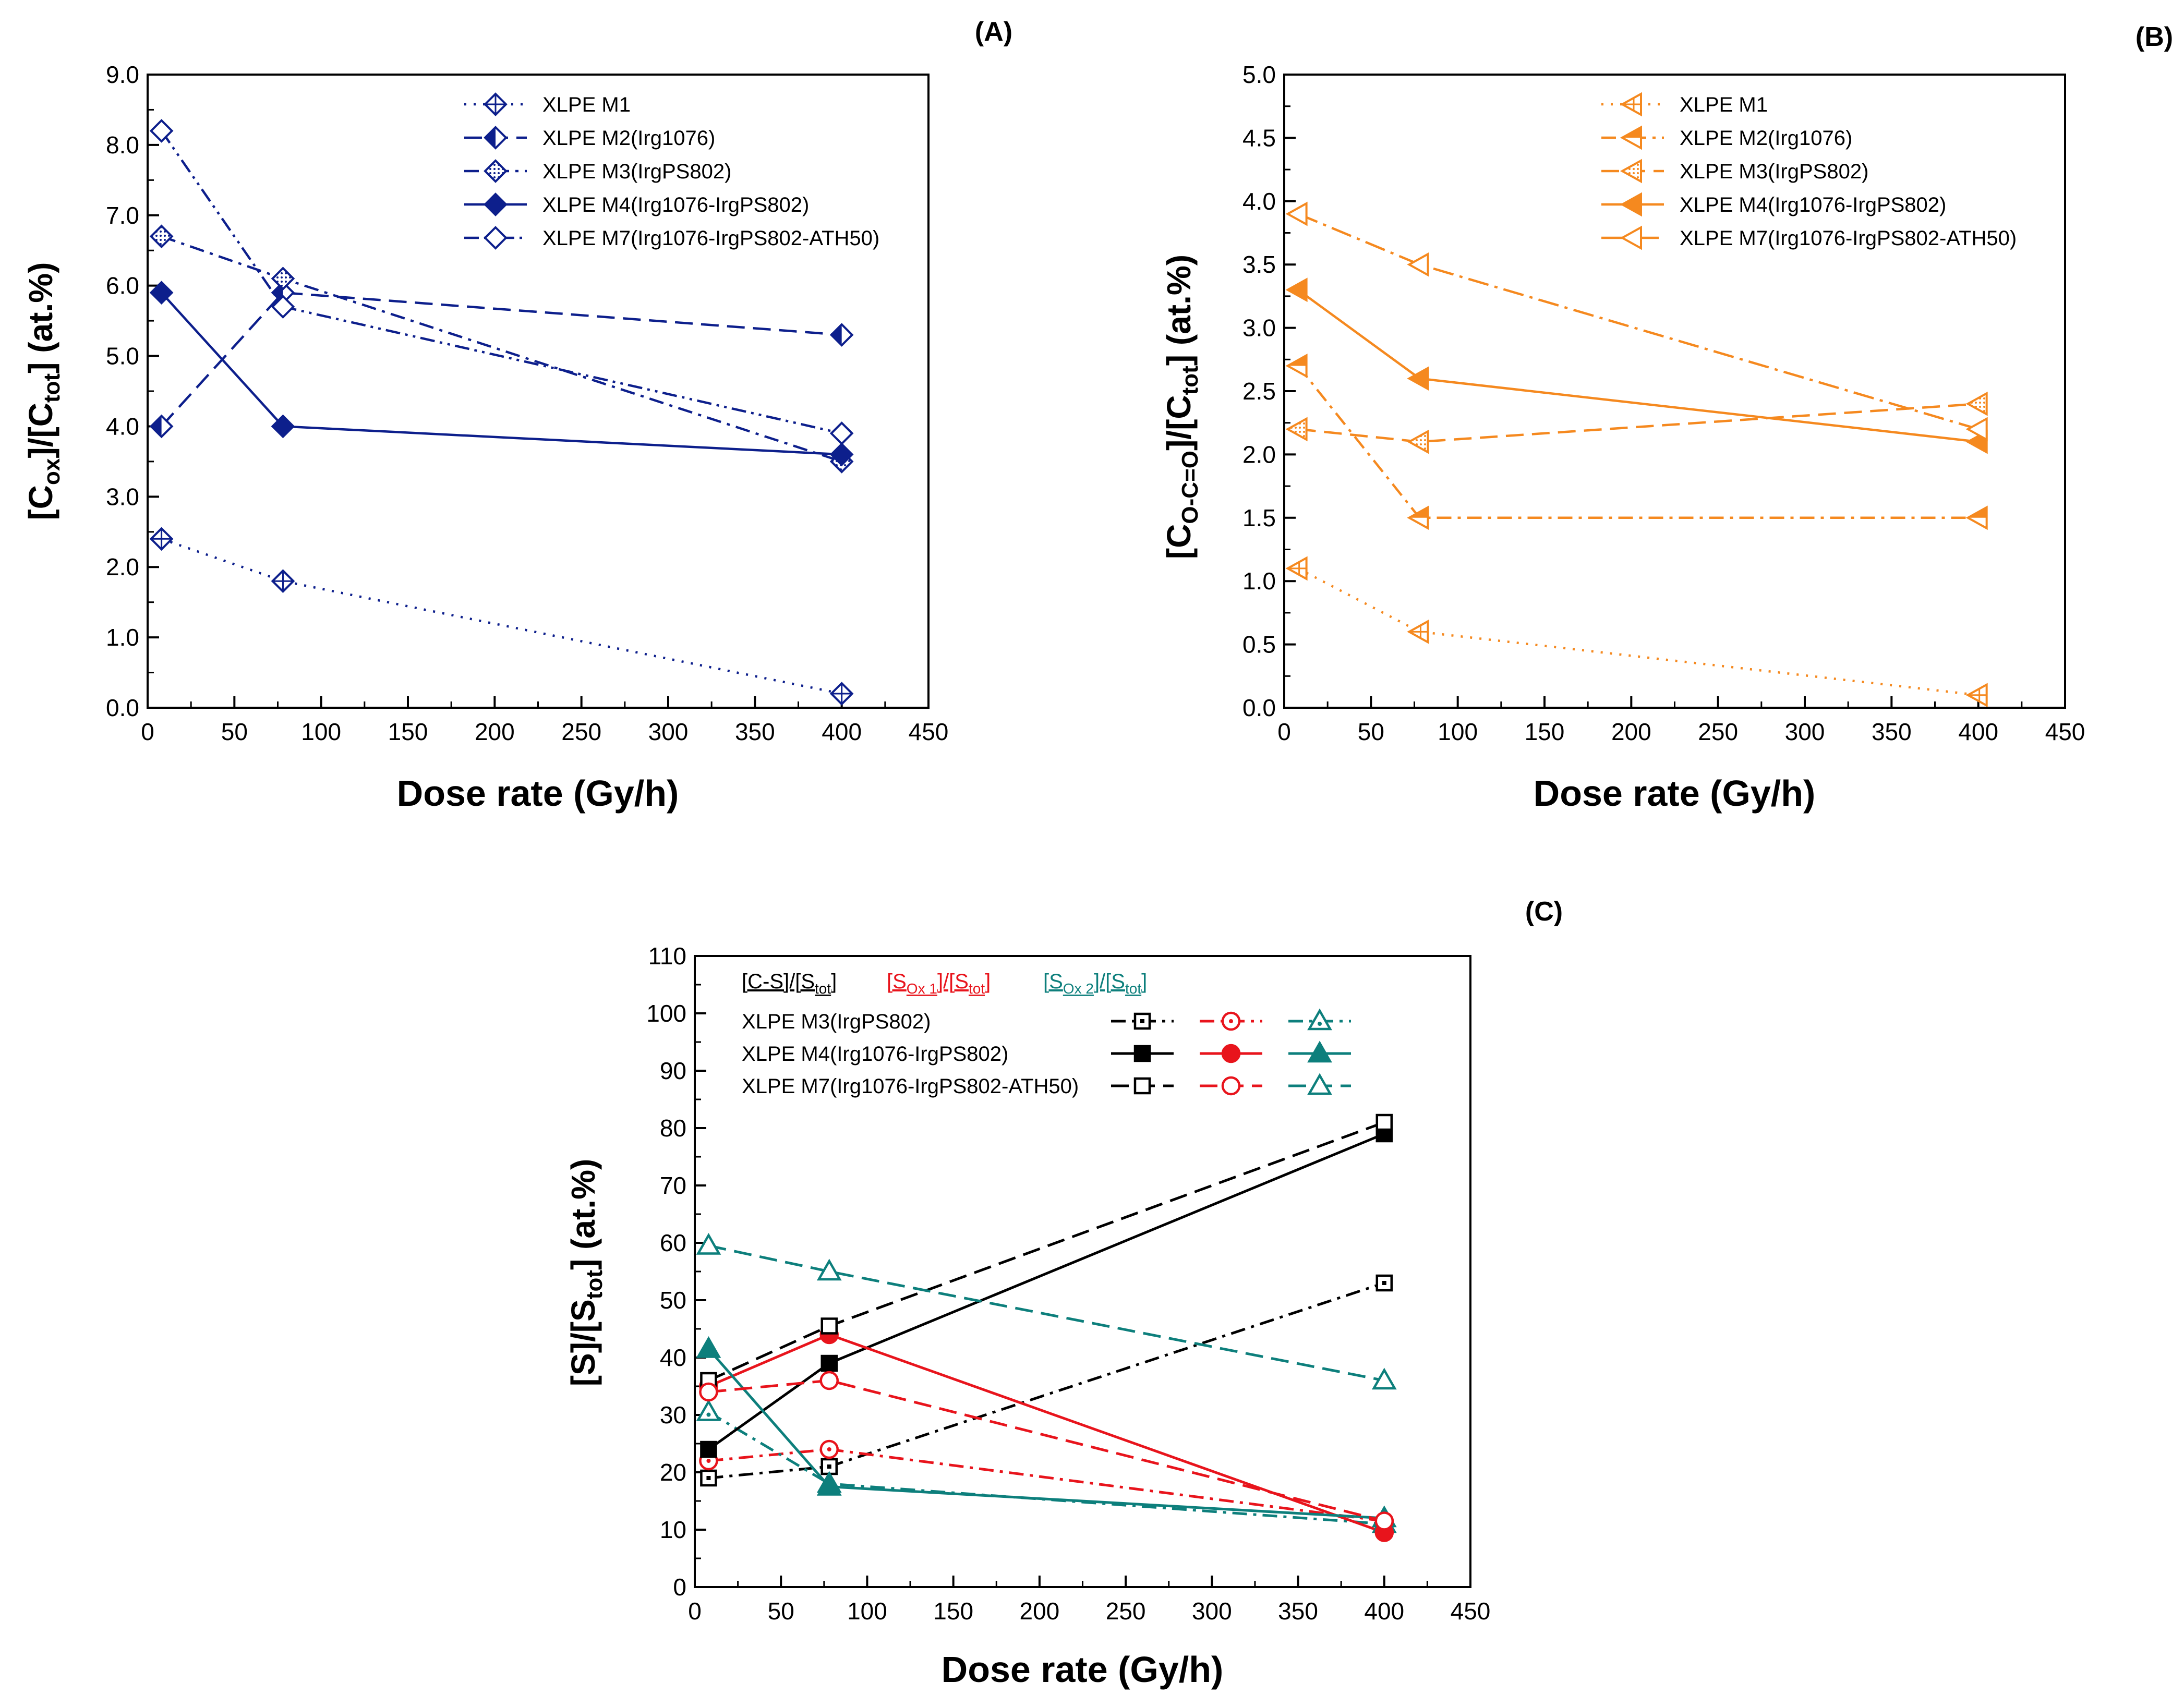  Describe the element at coordinates (673, 1529) in the screenshot. I see `y-tick-label: 10` at that location.